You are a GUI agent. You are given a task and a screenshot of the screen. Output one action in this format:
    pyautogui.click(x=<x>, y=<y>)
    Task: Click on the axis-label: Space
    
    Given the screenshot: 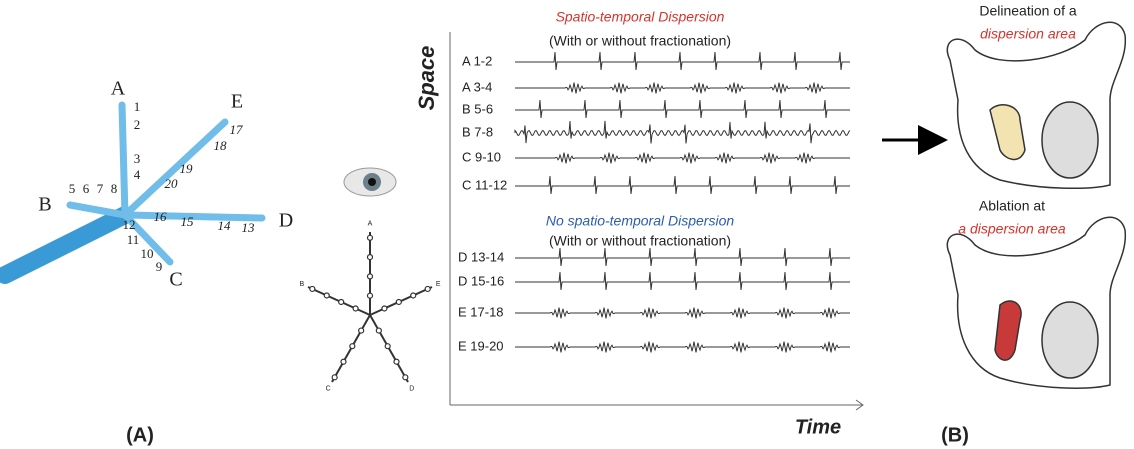 What is the action you would take?
    pyautogui.click(x=426, y=78)
    